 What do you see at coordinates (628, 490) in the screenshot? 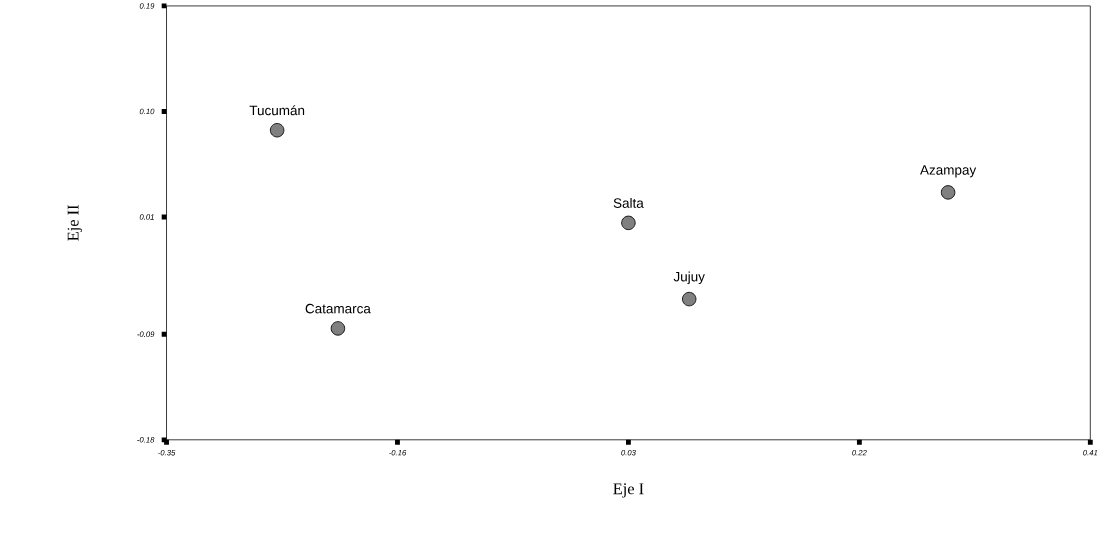
I see `x-axis-title: Eje I` at bounding box center [628, 490].